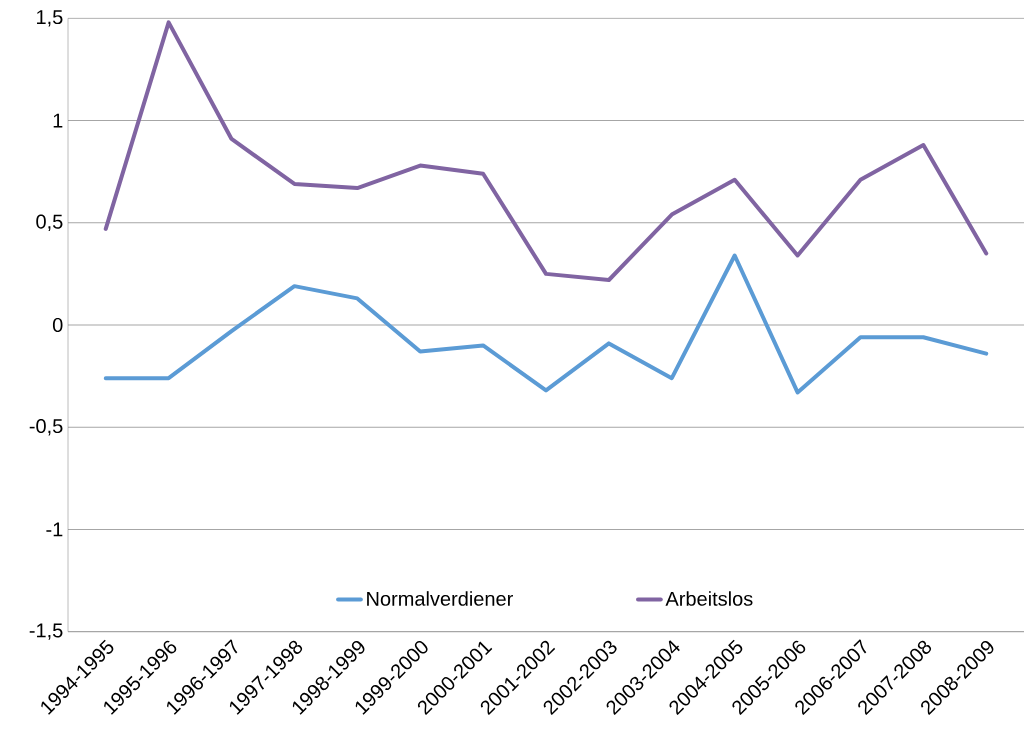 The width and height of the screenshot is (1025, 749). What do you see at coordinates (49, 223) in the screenshot?
I see `y-tick-label: 0,5` at bounding box center [49, 223].